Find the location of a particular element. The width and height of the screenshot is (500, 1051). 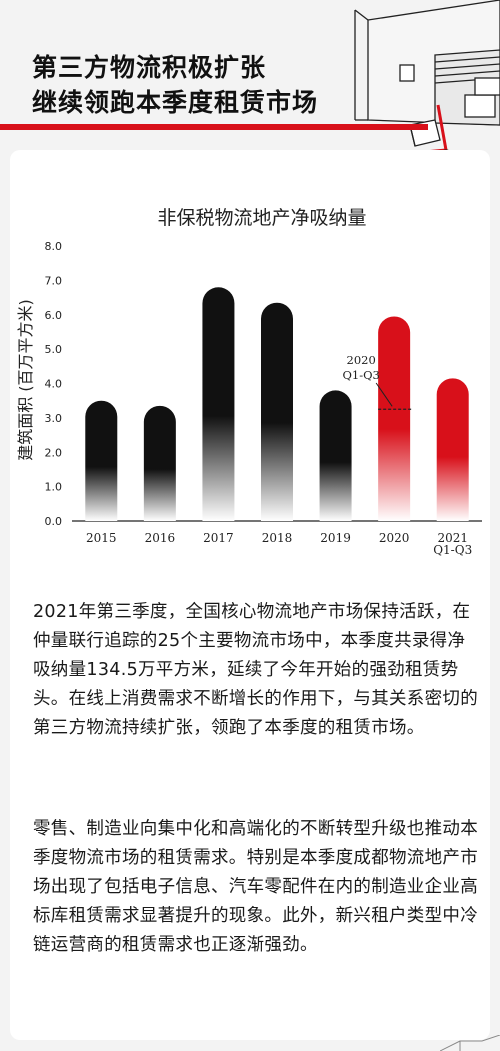

y-tick-label: 7.0 is located at coordinates (54, 280).